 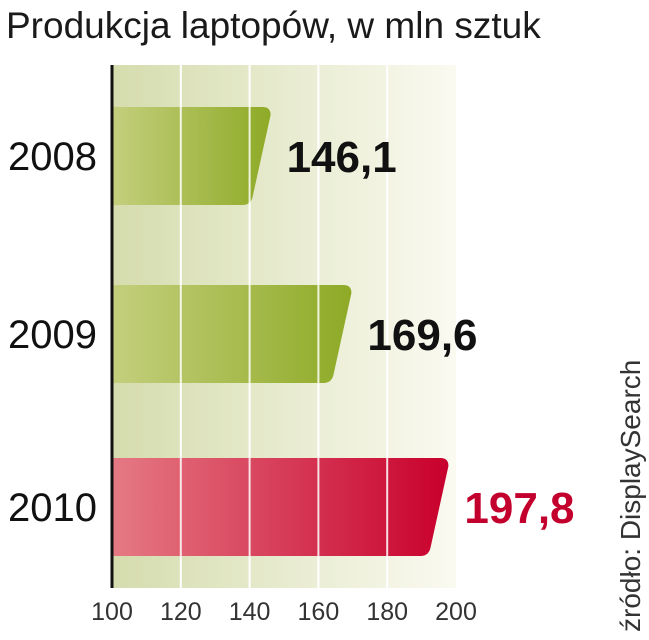 What do you see at coordinates (422, 335) in the screenshot?
I see `value-label: 169,6` at bounding box center [422, 335].